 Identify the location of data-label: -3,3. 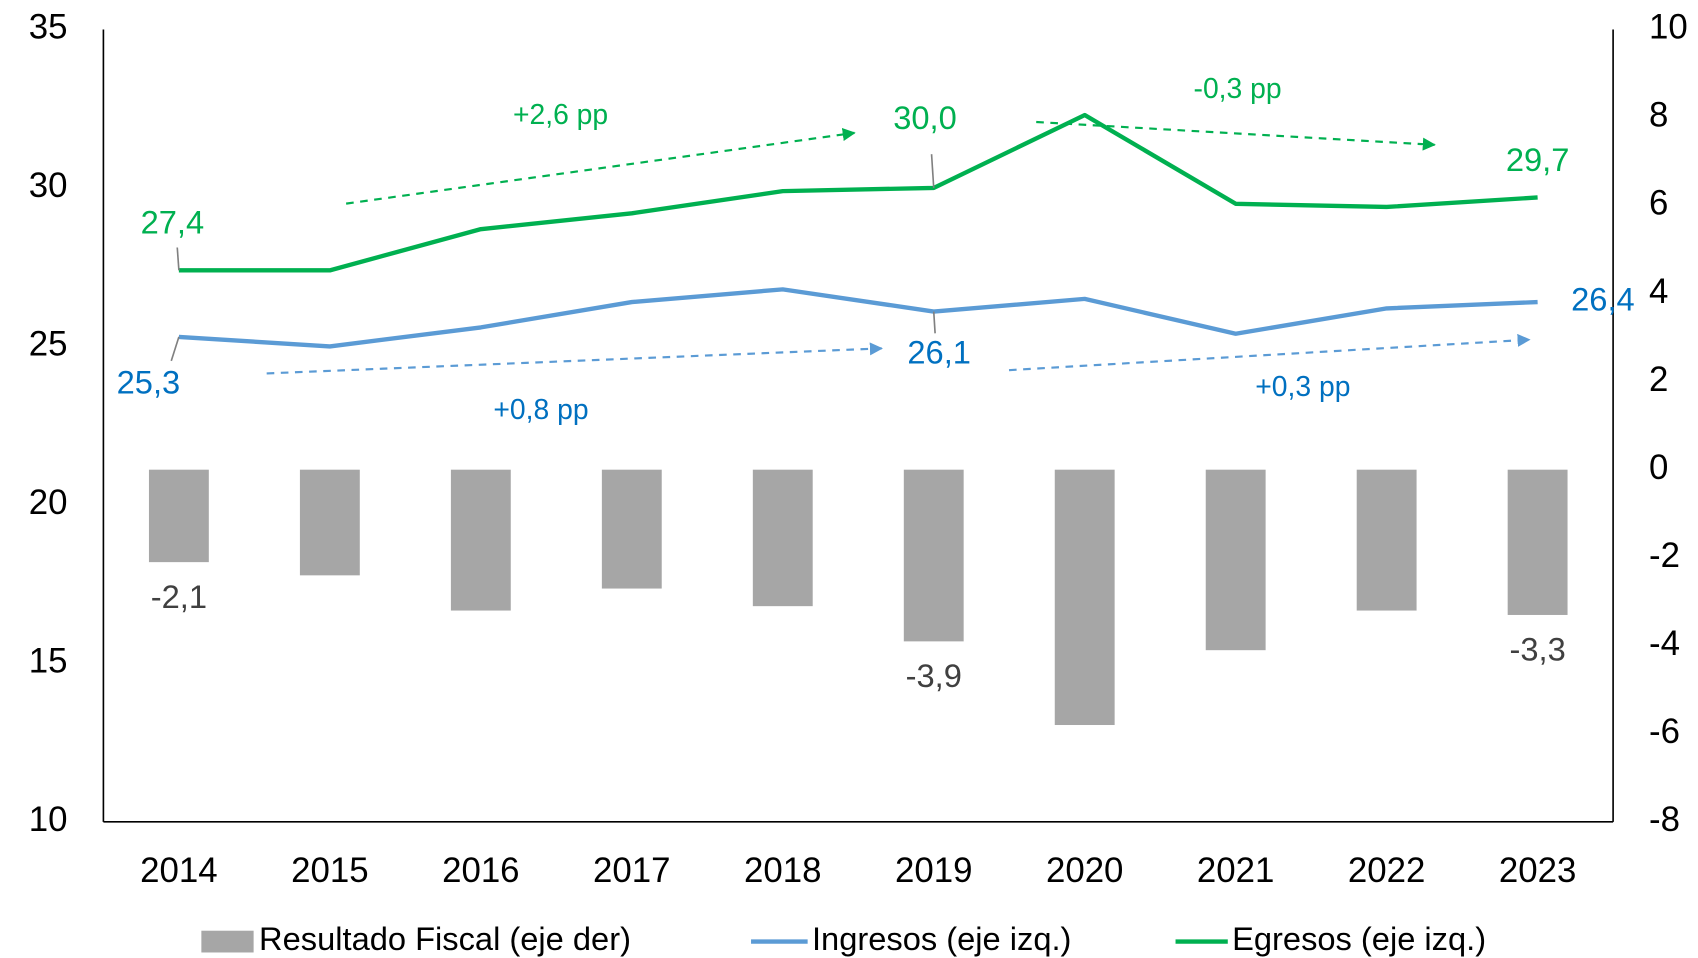
(1537, 649).